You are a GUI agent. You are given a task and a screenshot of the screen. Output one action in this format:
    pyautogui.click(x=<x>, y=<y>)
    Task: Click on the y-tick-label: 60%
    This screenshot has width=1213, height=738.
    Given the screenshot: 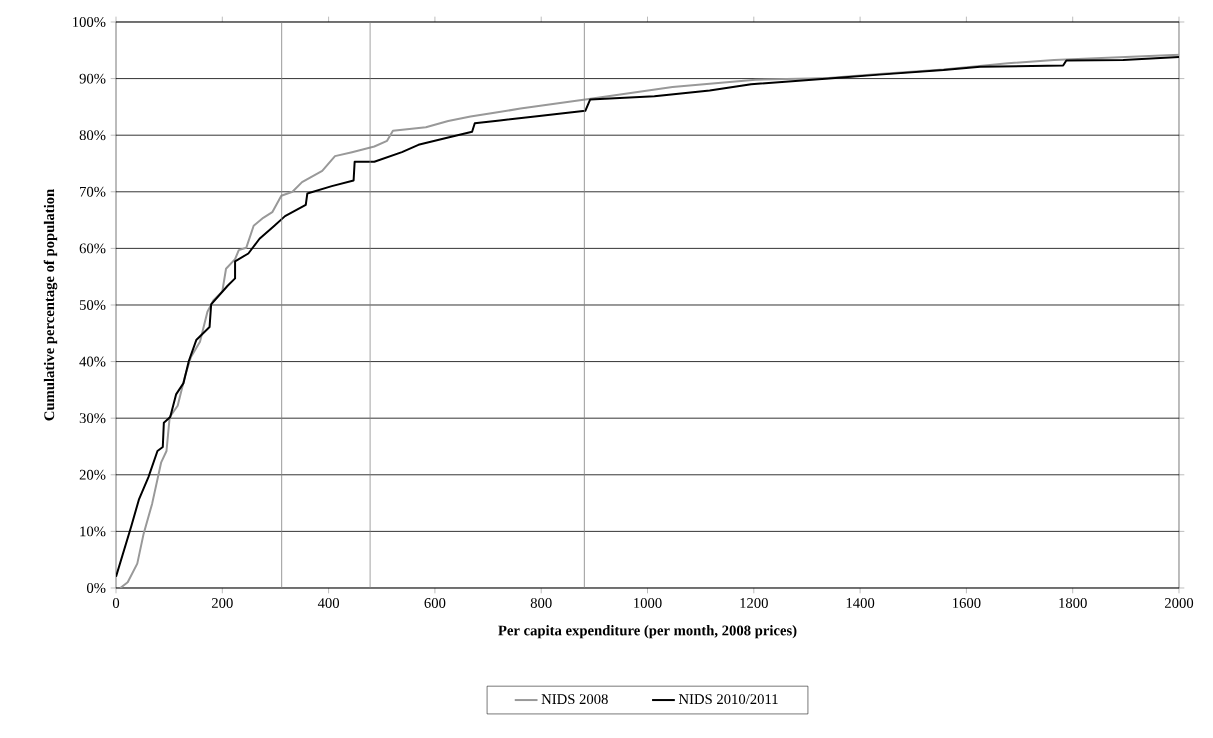 What is the action you would take?
    pyautogui.click(x=92, y=248)
    